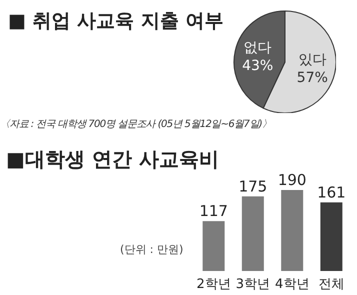  Describe the element at coordinates (253, 284) in the screenshot. I see `x-tick-label: 3학년` at that location.